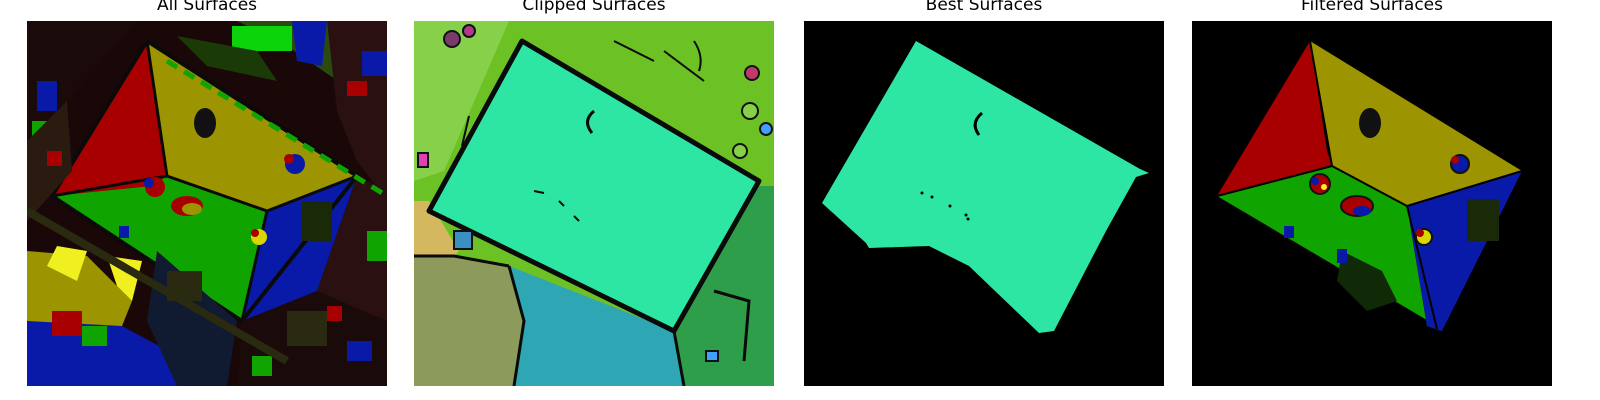 The width and height of the screenshot is (1600, 400). Describe the element at coordinates (984, 7) in the screenshot. I see `panel-title: Best Surfaces` at that location.